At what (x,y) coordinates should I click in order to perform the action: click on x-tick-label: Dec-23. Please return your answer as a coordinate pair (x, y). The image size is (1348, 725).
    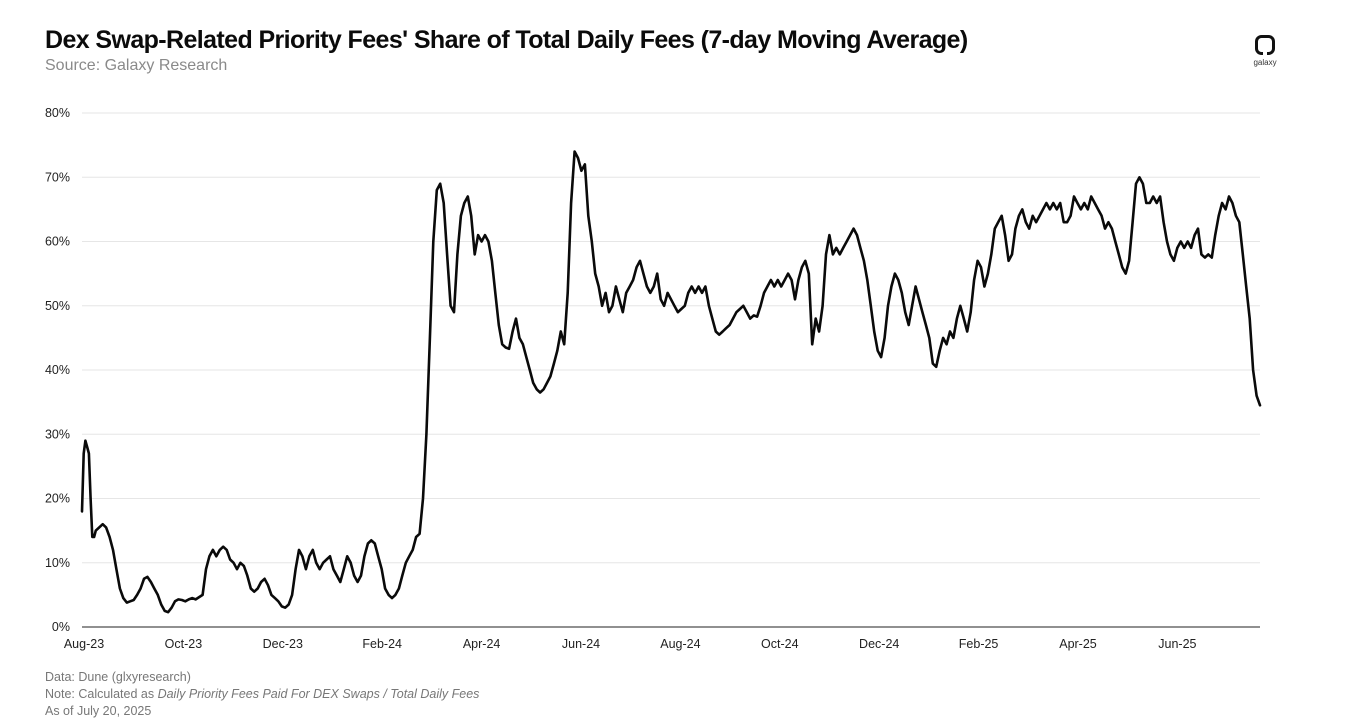
    Looking at the image, I should click on (283, 644).